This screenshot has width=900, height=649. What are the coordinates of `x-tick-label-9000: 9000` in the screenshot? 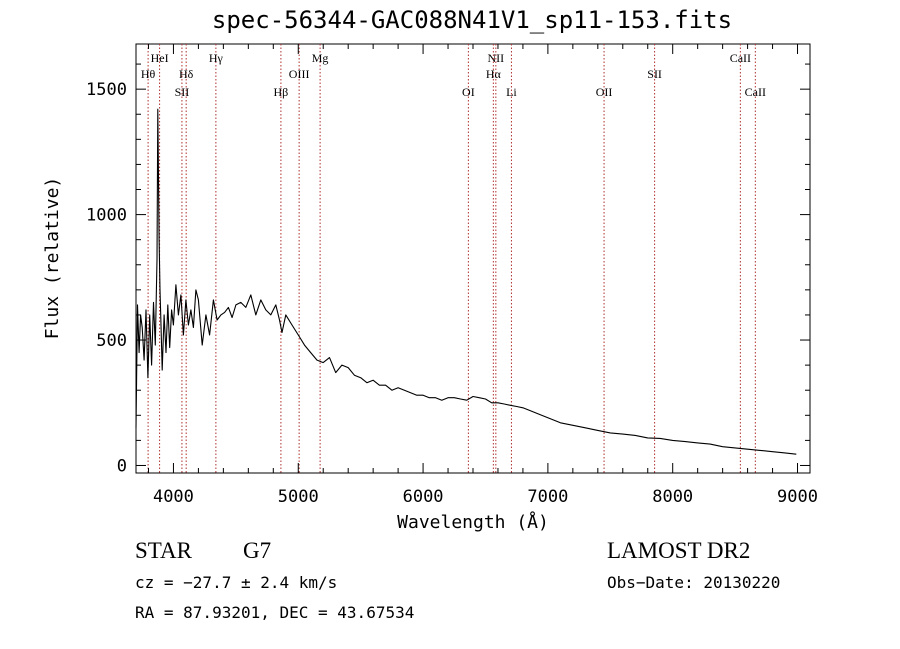 It's located at (797, 497).